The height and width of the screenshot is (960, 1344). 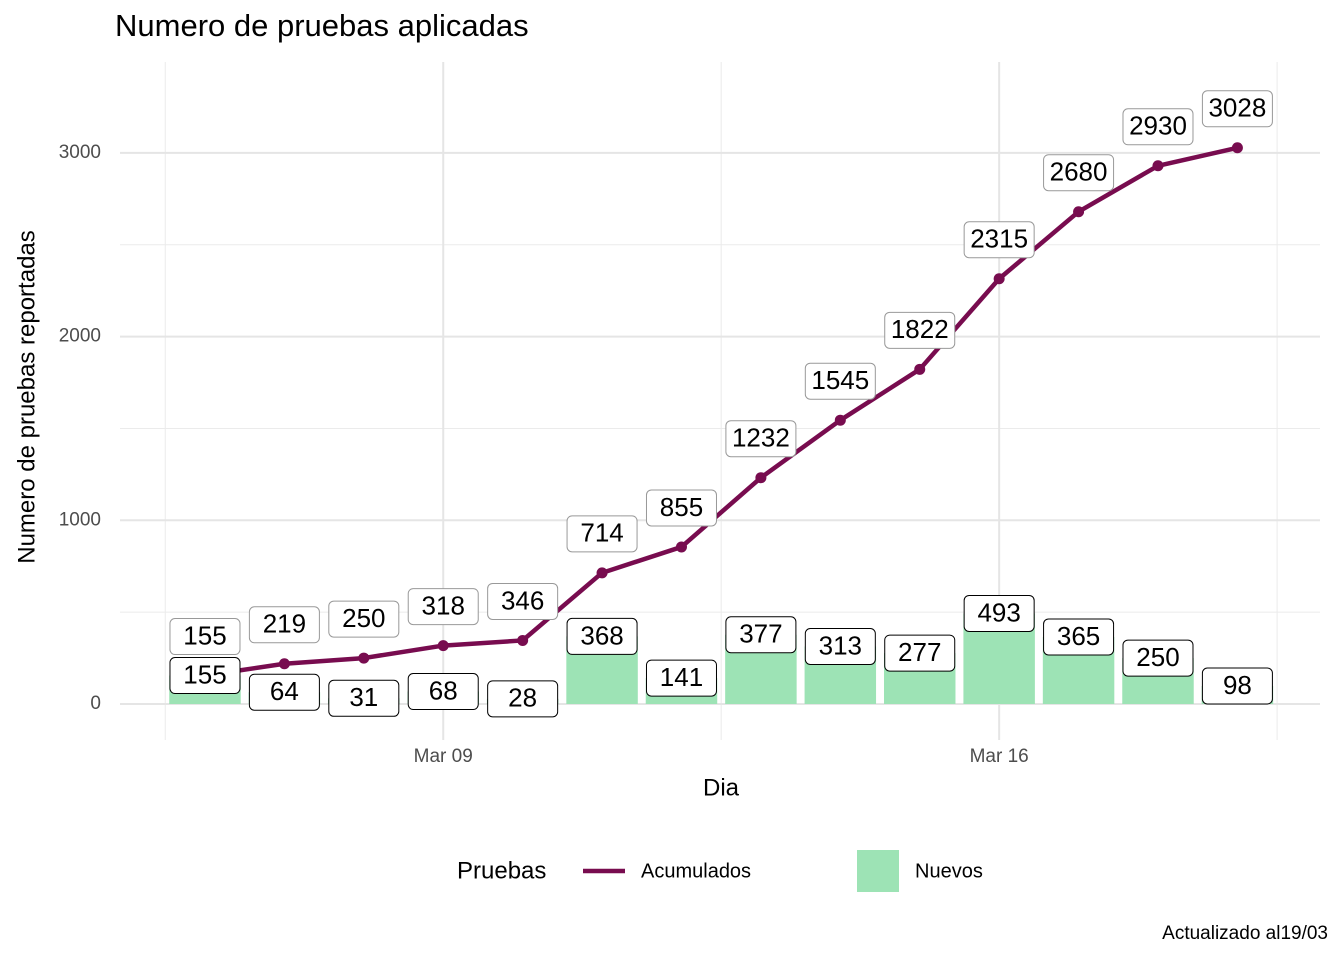 I want to click on chart-title: Numero de pruebas aplicadas, so click(x=322, y=25).